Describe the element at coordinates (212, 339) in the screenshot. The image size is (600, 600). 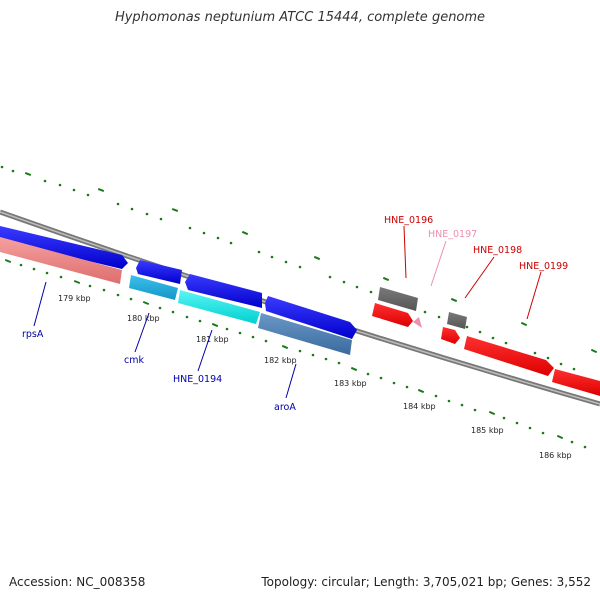
I see `scale-label-181kbp: 181 kbp` at that location.